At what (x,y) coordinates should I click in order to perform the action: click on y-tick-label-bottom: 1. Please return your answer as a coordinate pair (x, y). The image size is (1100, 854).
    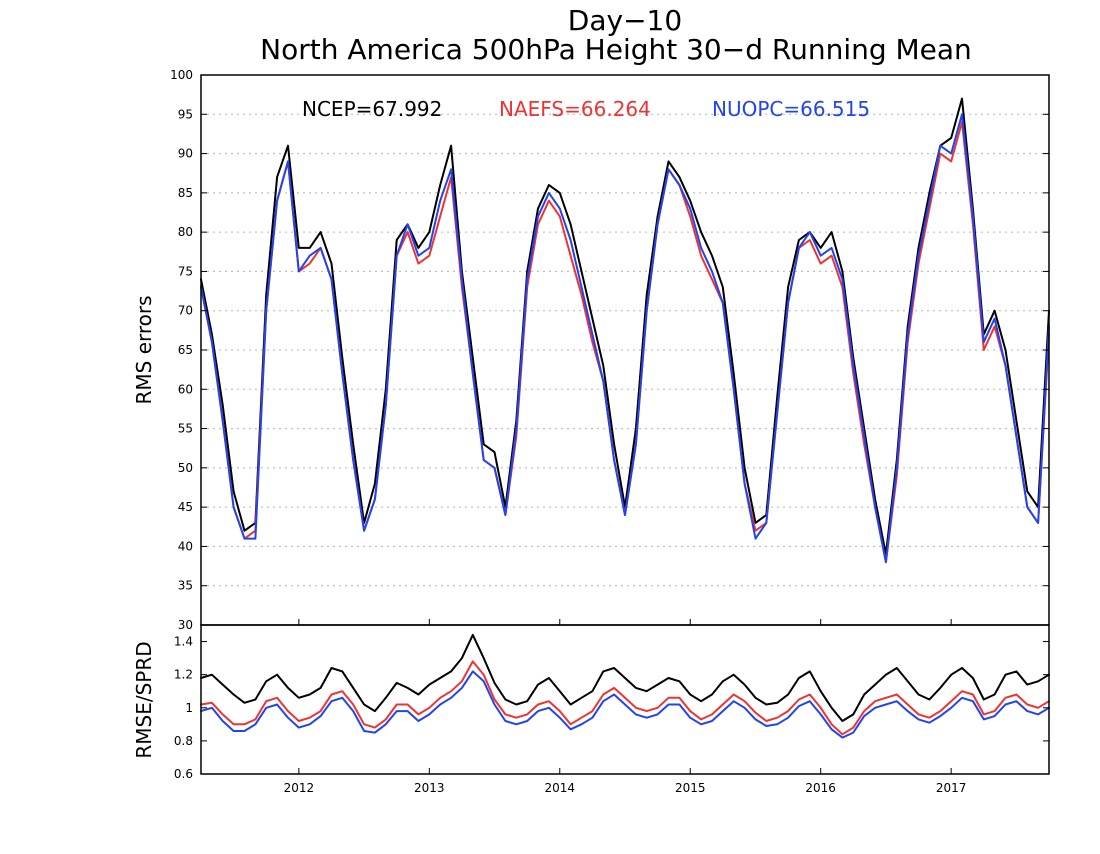
    Looking at the image, I should click on (189, 708).